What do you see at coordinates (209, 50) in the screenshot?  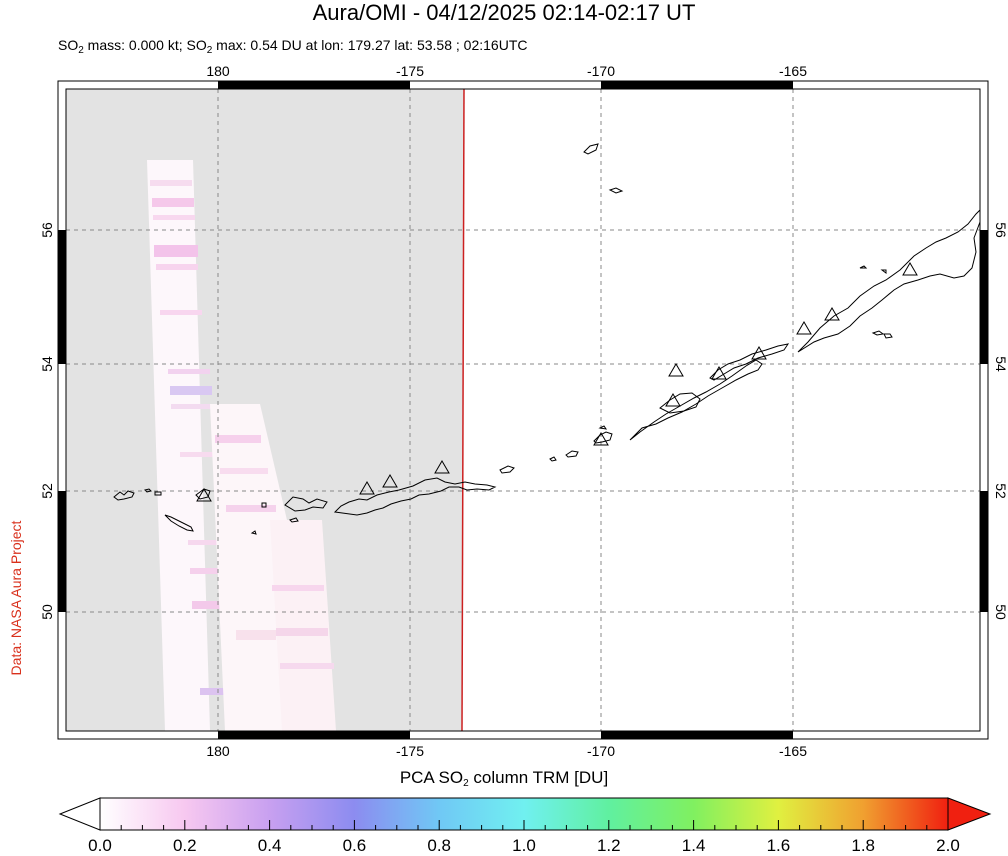 I see `so2-max-subscript: 2` at bounding box center [209, 50].